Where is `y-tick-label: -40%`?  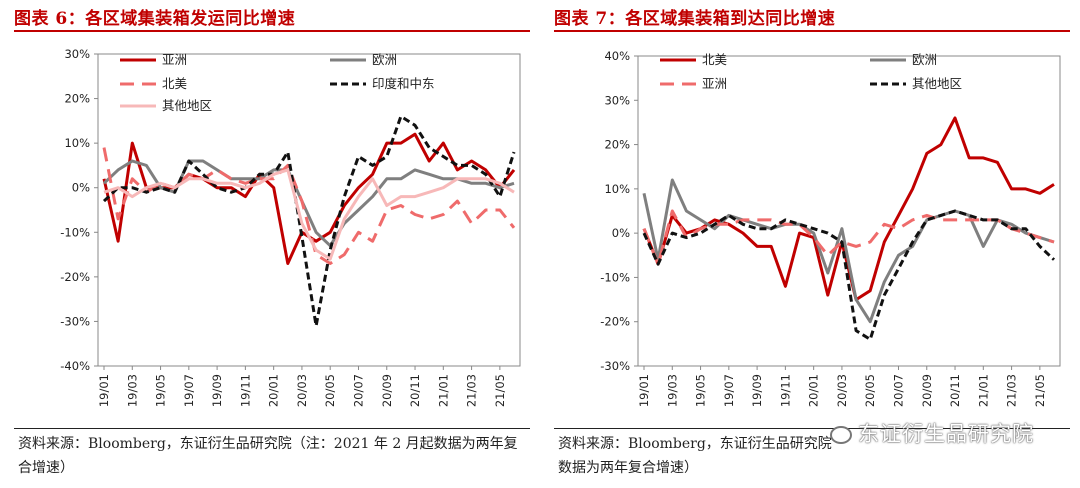 y-tick-label: -40% is located at coordinates (75, 366).